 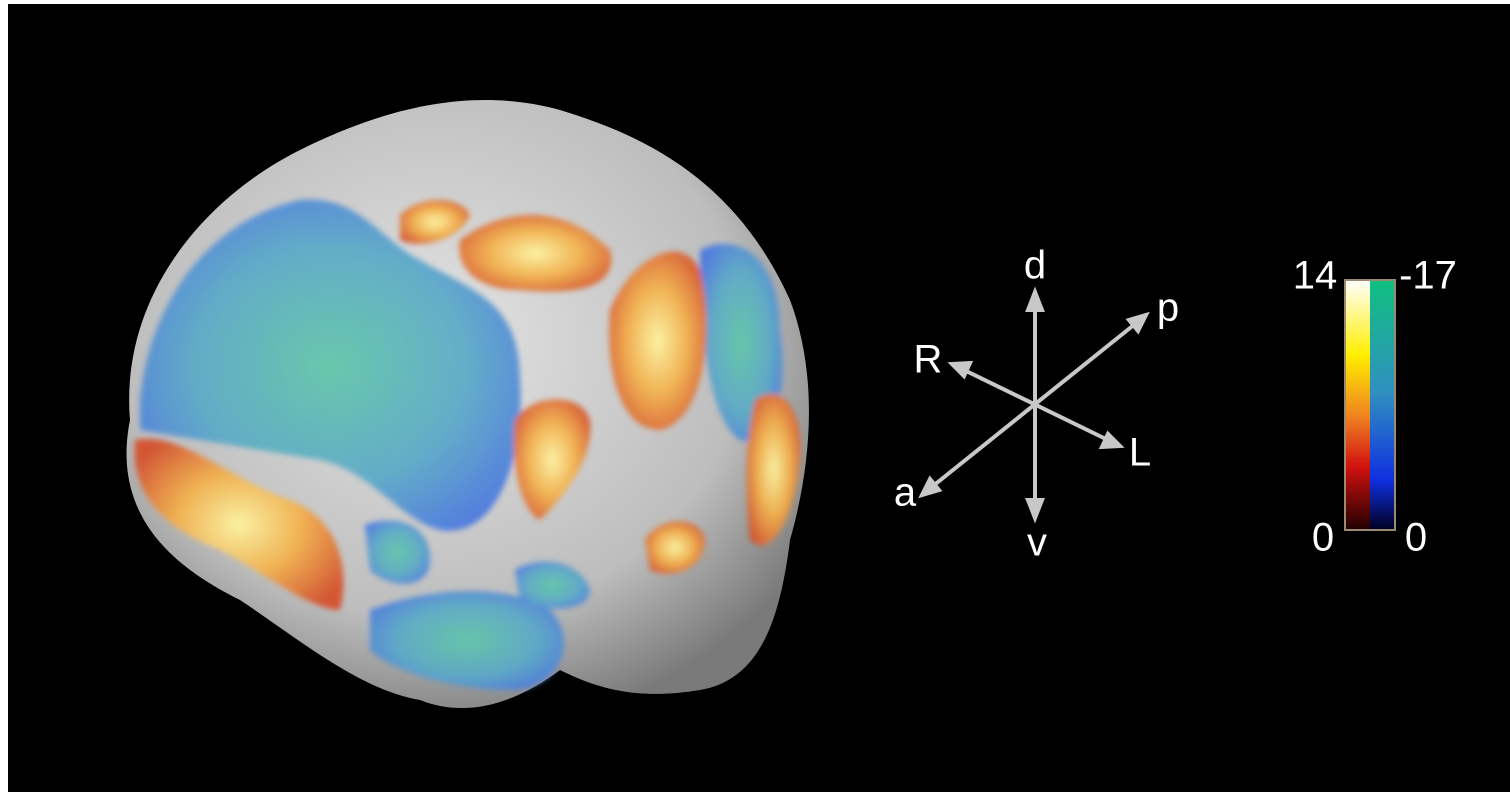 I want to click on positive-colorbar, so click(x=1357, y=405).